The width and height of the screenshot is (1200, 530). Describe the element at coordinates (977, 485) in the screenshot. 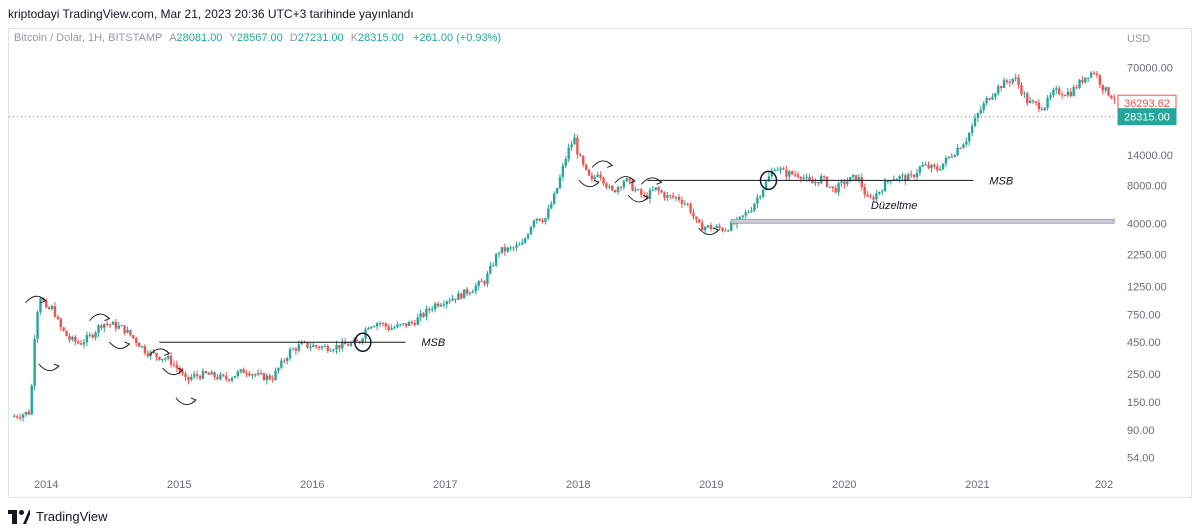

I see `x-tick-label: 2021` at that location.